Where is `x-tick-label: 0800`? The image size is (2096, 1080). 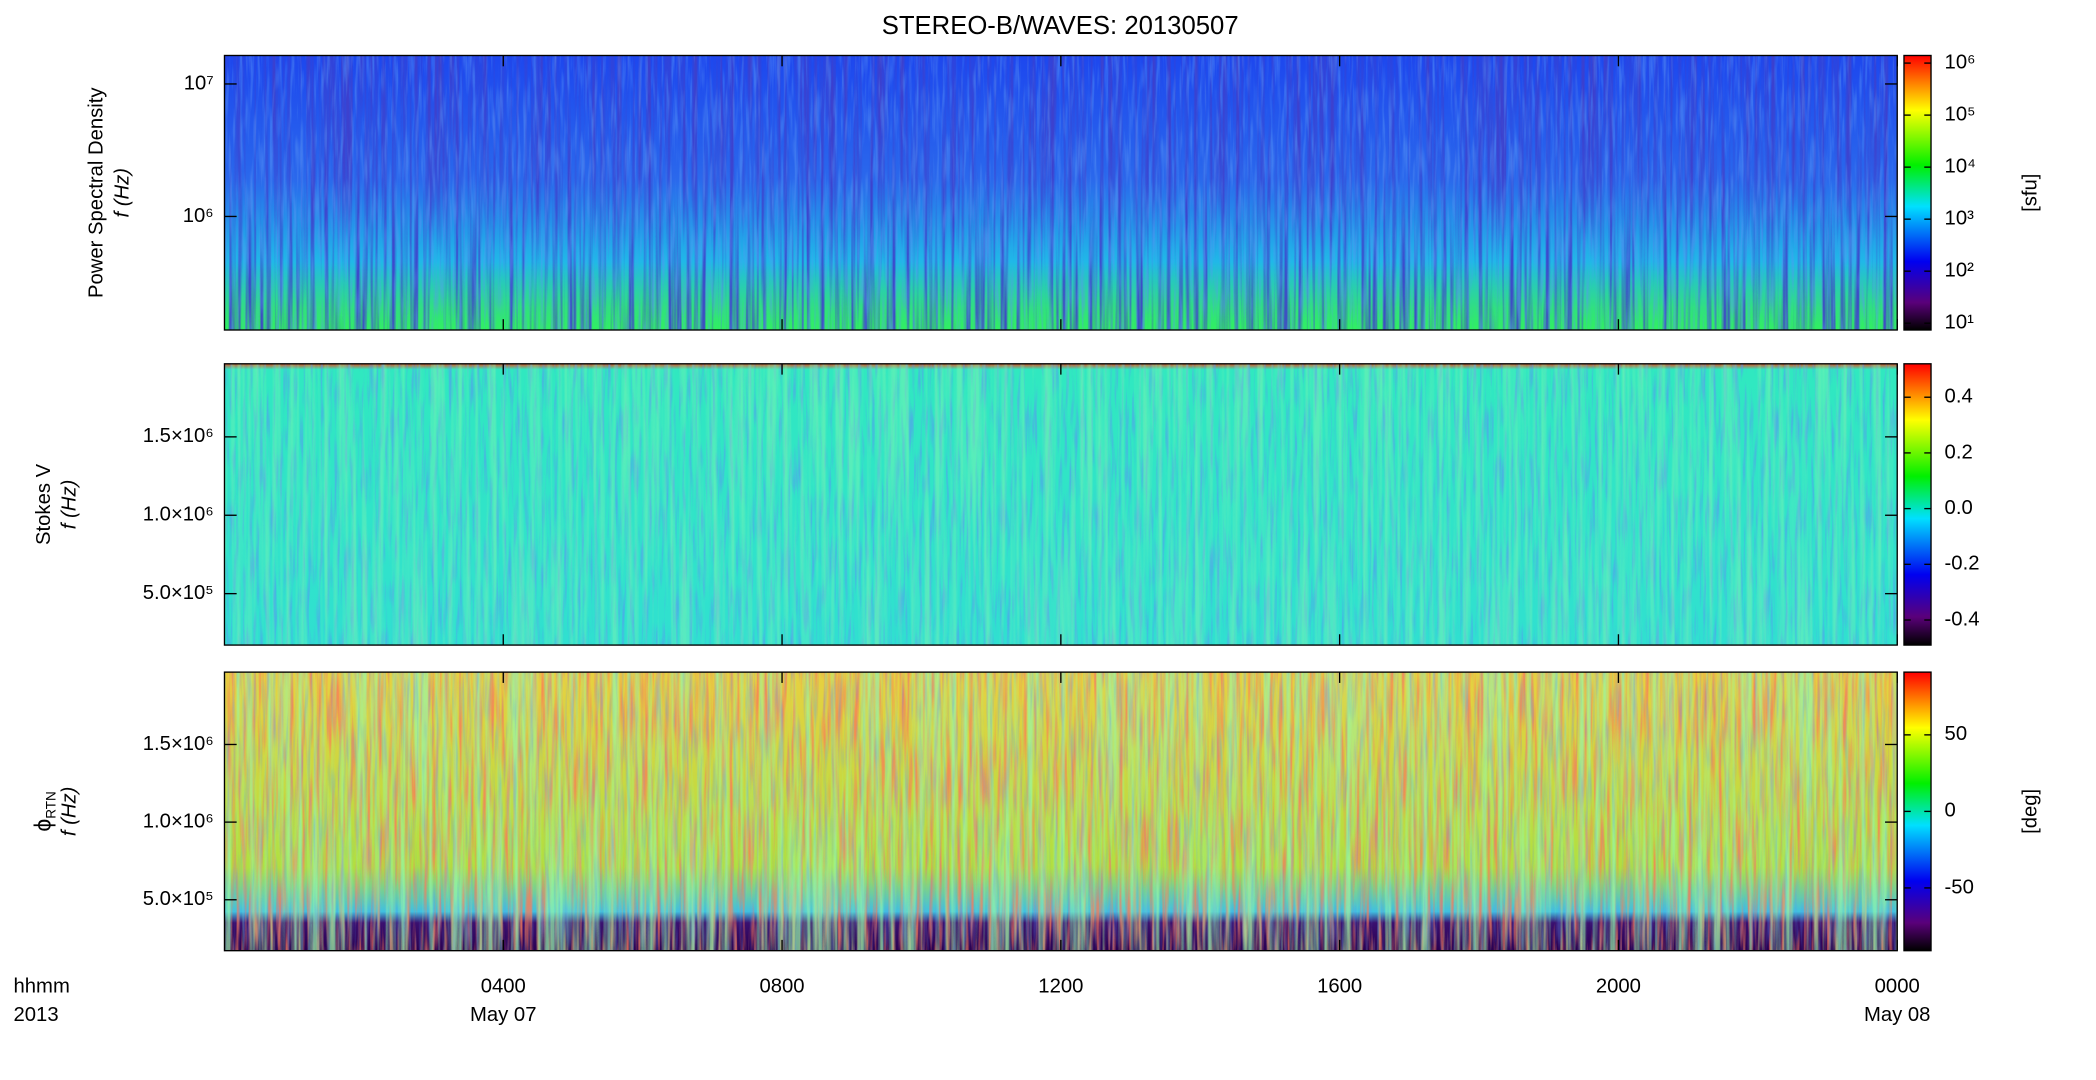 x-tick-label: 0800 is located at coordinates (782, 987).